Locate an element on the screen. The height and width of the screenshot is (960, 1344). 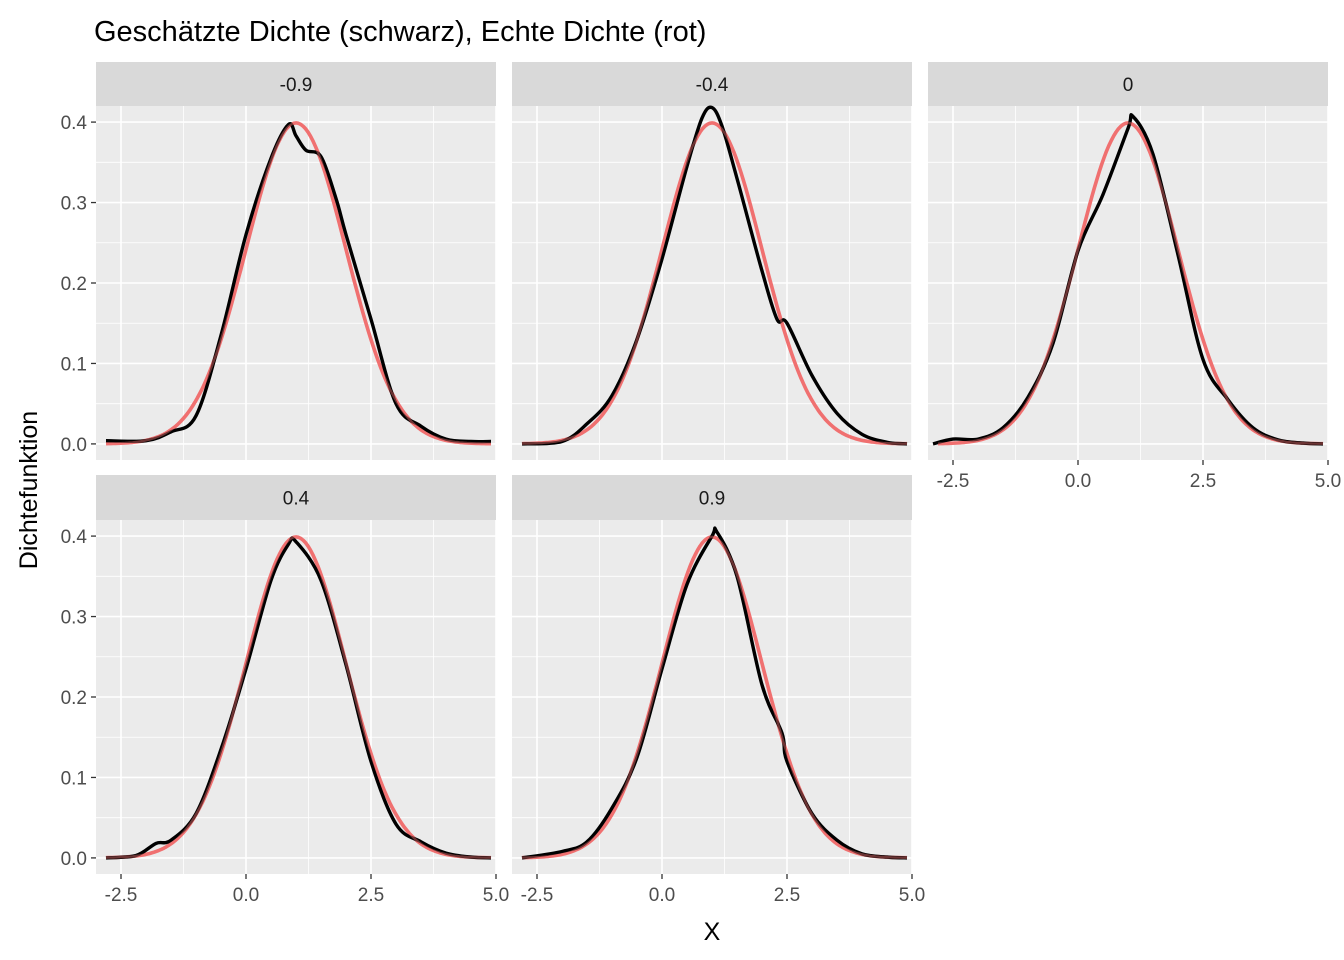
facet-label: -0.4 is located at coordinates (712, 85).